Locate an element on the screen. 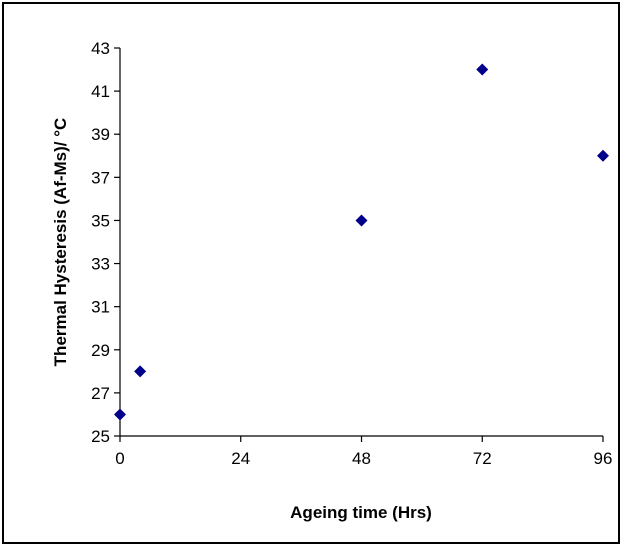 This screenshot has width=624, height=548. y-tick-label: 39 is located at coordinates (100, 134).